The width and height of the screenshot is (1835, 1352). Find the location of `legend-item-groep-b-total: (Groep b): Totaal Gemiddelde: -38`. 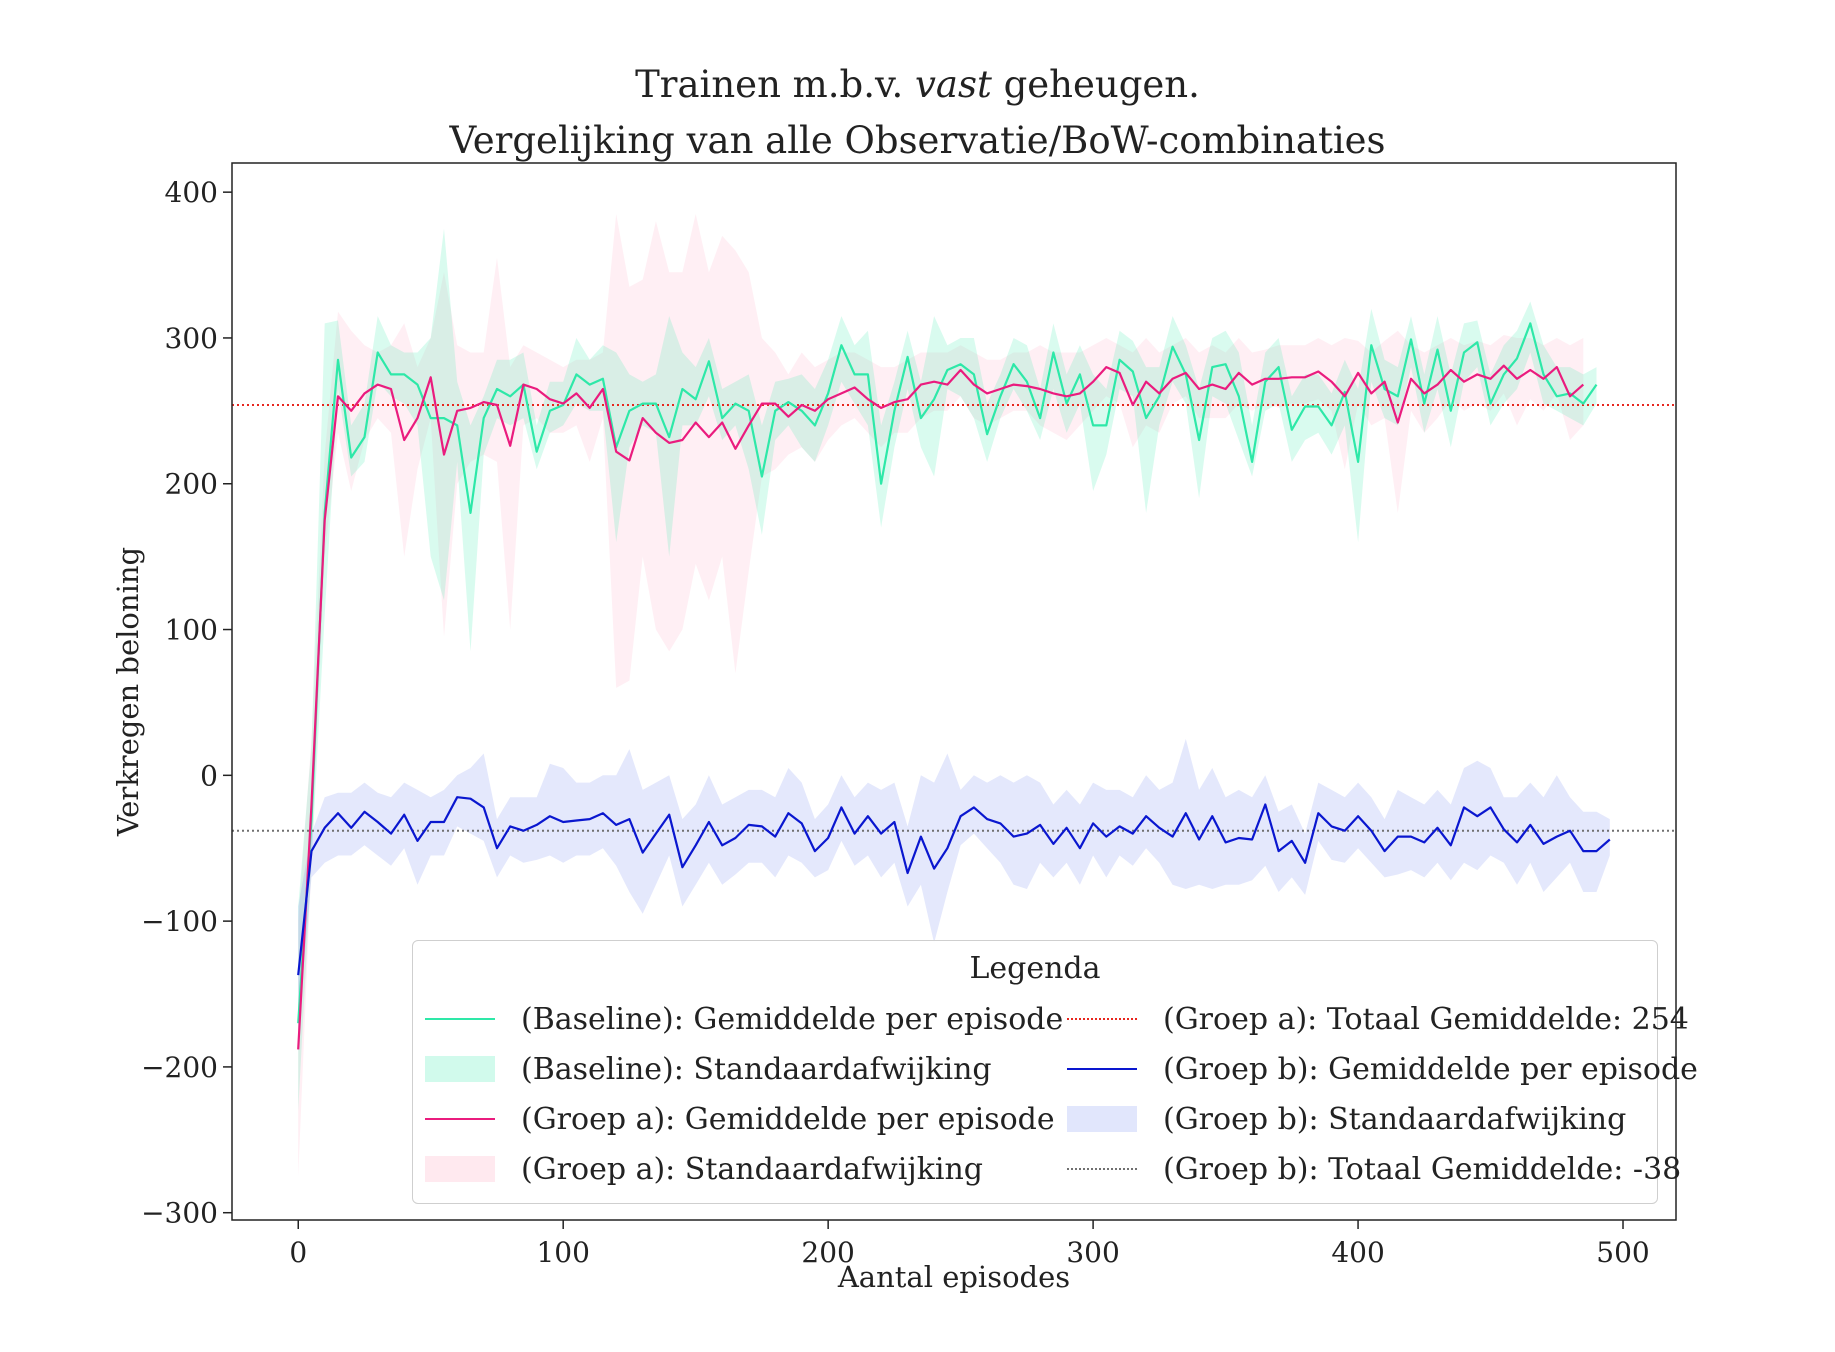

legend-item-groep-b-total: (Groep b): Totaal Gemiddelde: -38 is located at coordinates (1374, 1169).